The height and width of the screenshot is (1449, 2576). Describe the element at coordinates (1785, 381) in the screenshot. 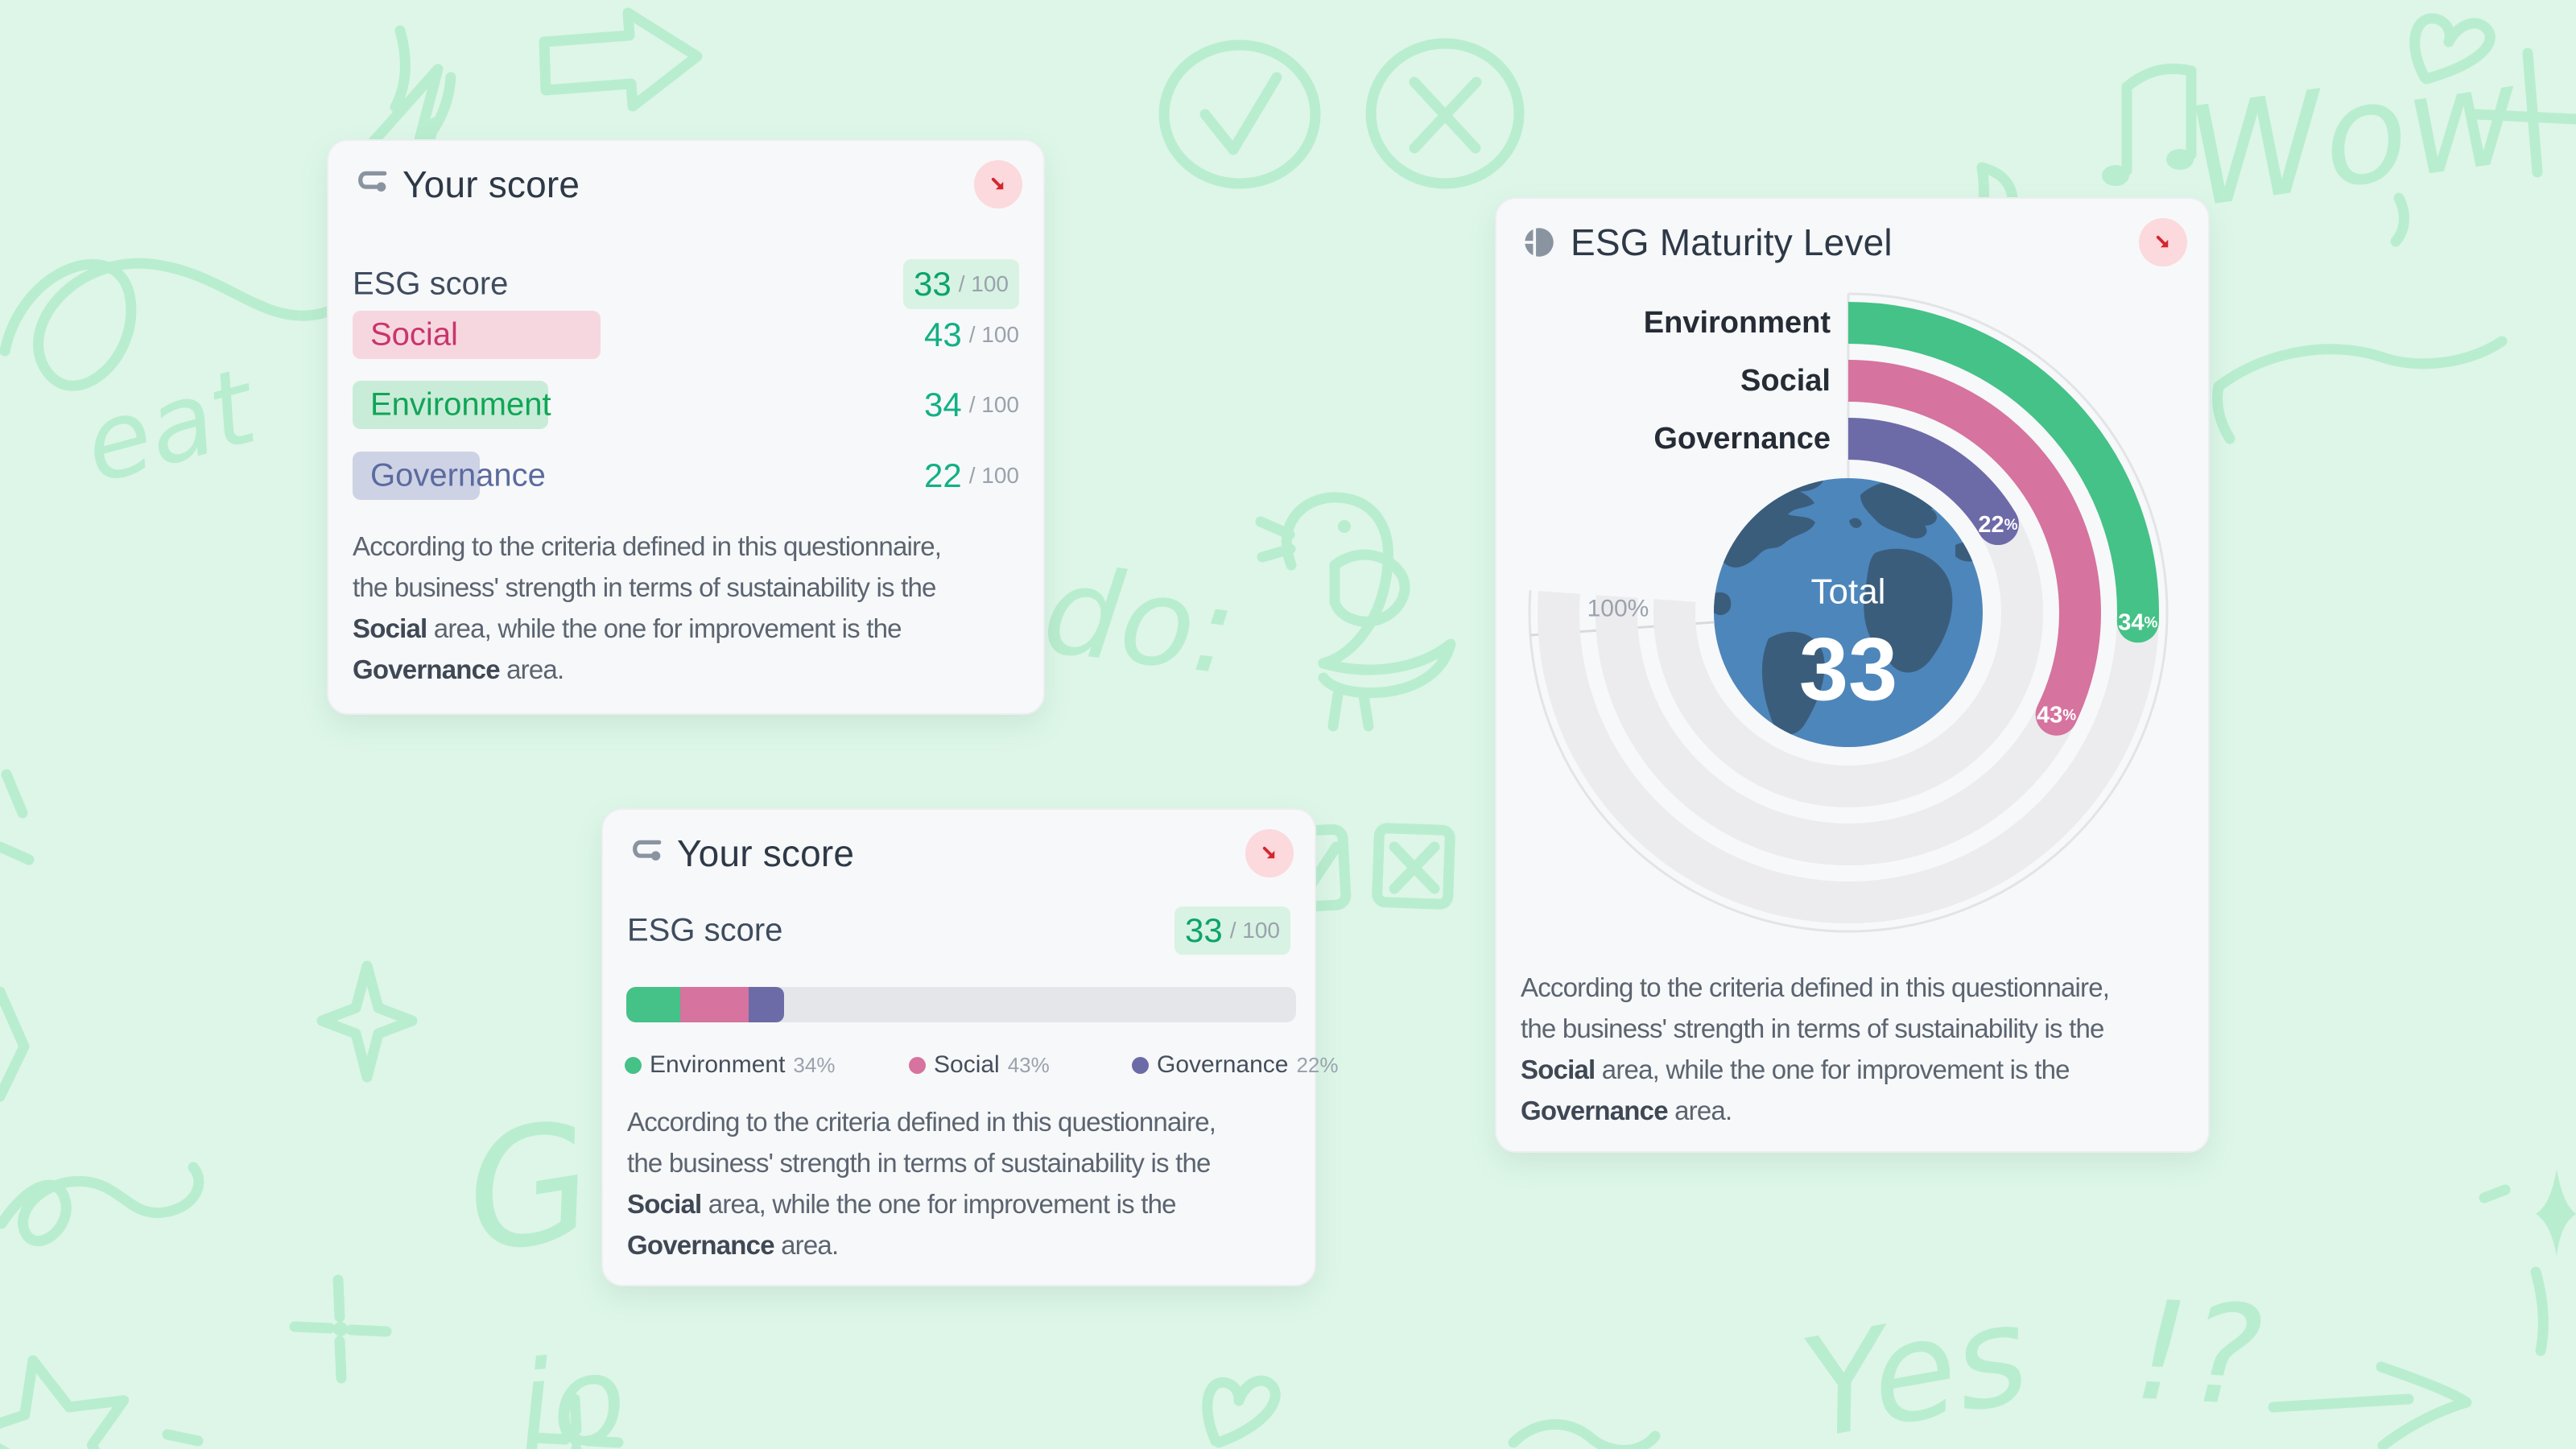

I see `category-label-social: Social` at that location.